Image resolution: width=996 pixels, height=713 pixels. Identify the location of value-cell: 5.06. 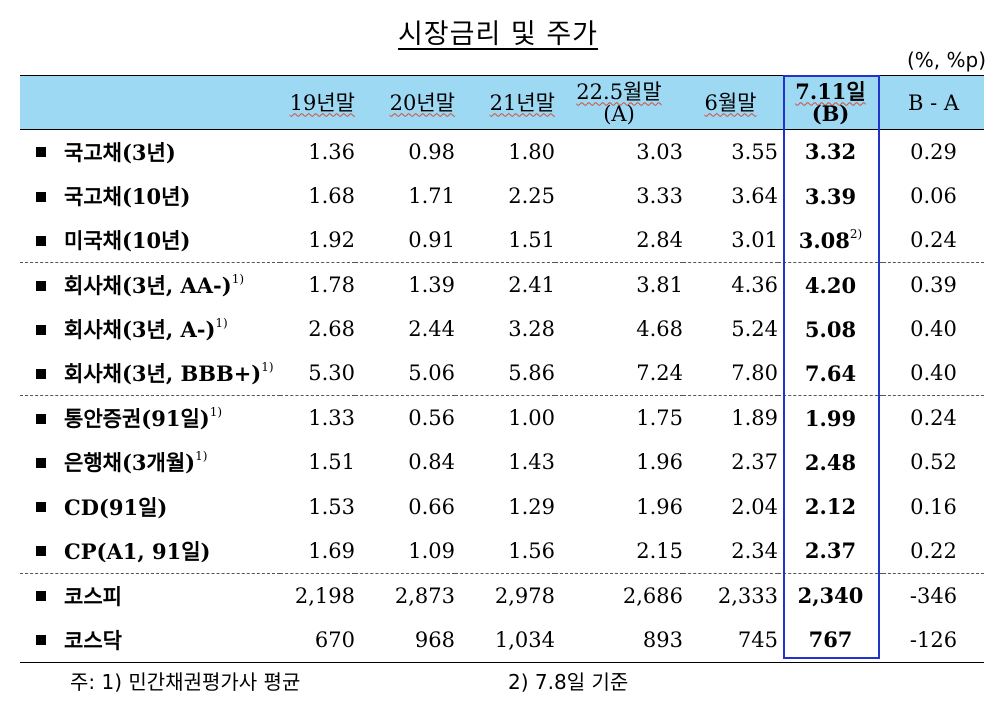
(431, 373).